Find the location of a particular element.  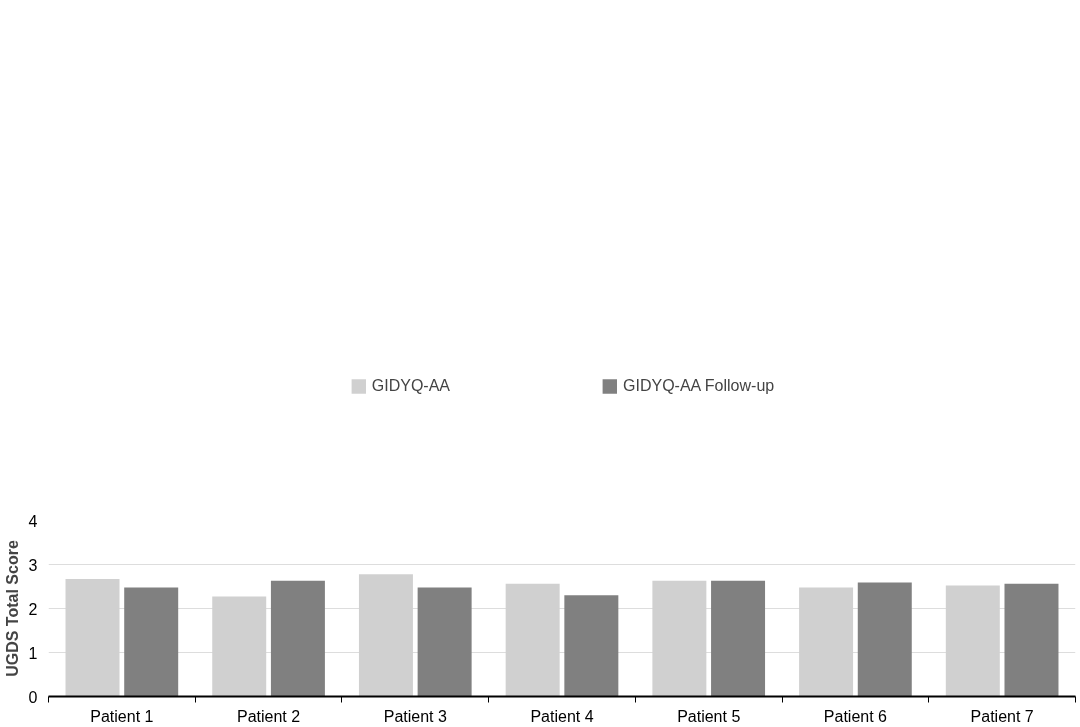

x-tick-label: Patient 1 is located at coordinates (122, 716).